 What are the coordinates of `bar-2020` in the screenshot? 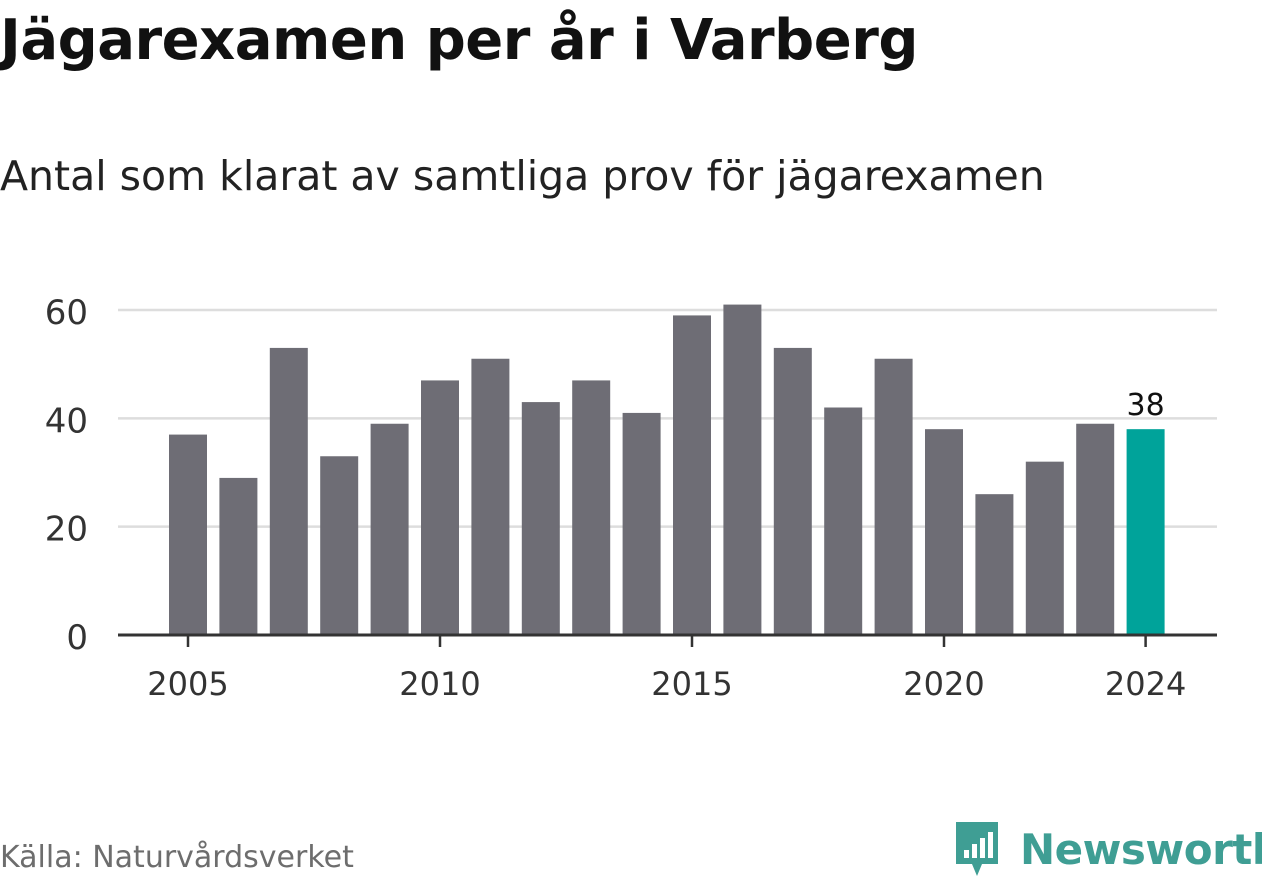 It's located at (944, 532).